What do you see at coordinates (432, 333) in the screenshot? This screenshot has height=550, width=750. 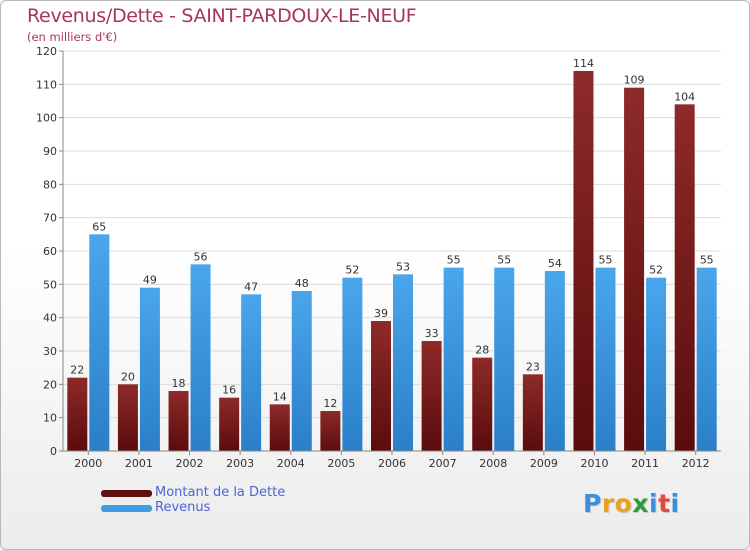 I see `data-label-dette: 33` at bounding box center [432, 333].